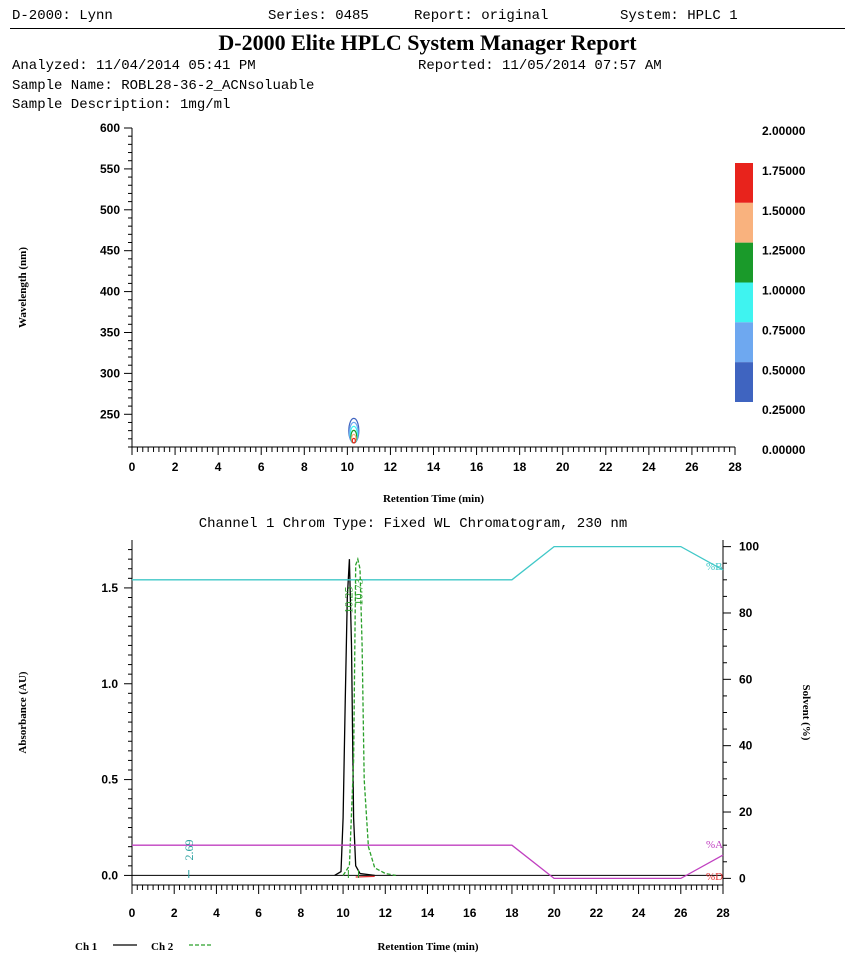  I want to click on system-label: System: HPLC 1, so click(679, 16).